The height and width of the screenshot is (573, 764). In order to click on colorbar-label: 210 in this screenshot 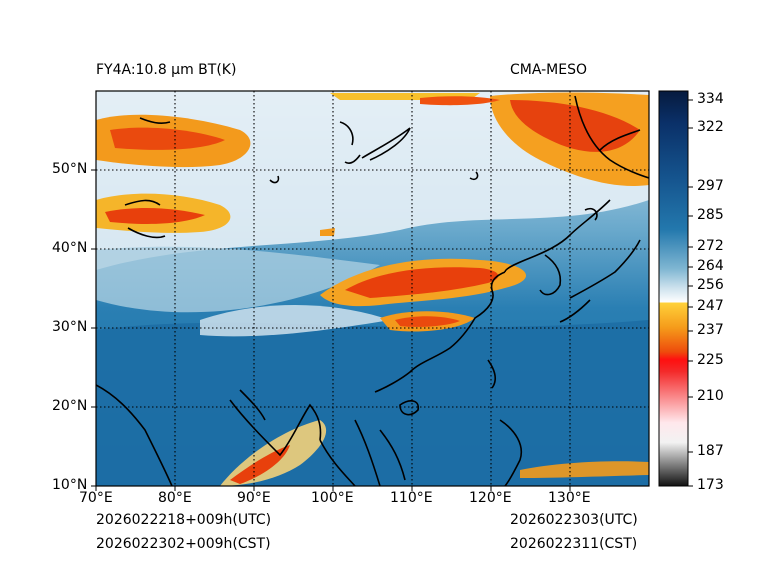, I will do `click(710, 396)`.